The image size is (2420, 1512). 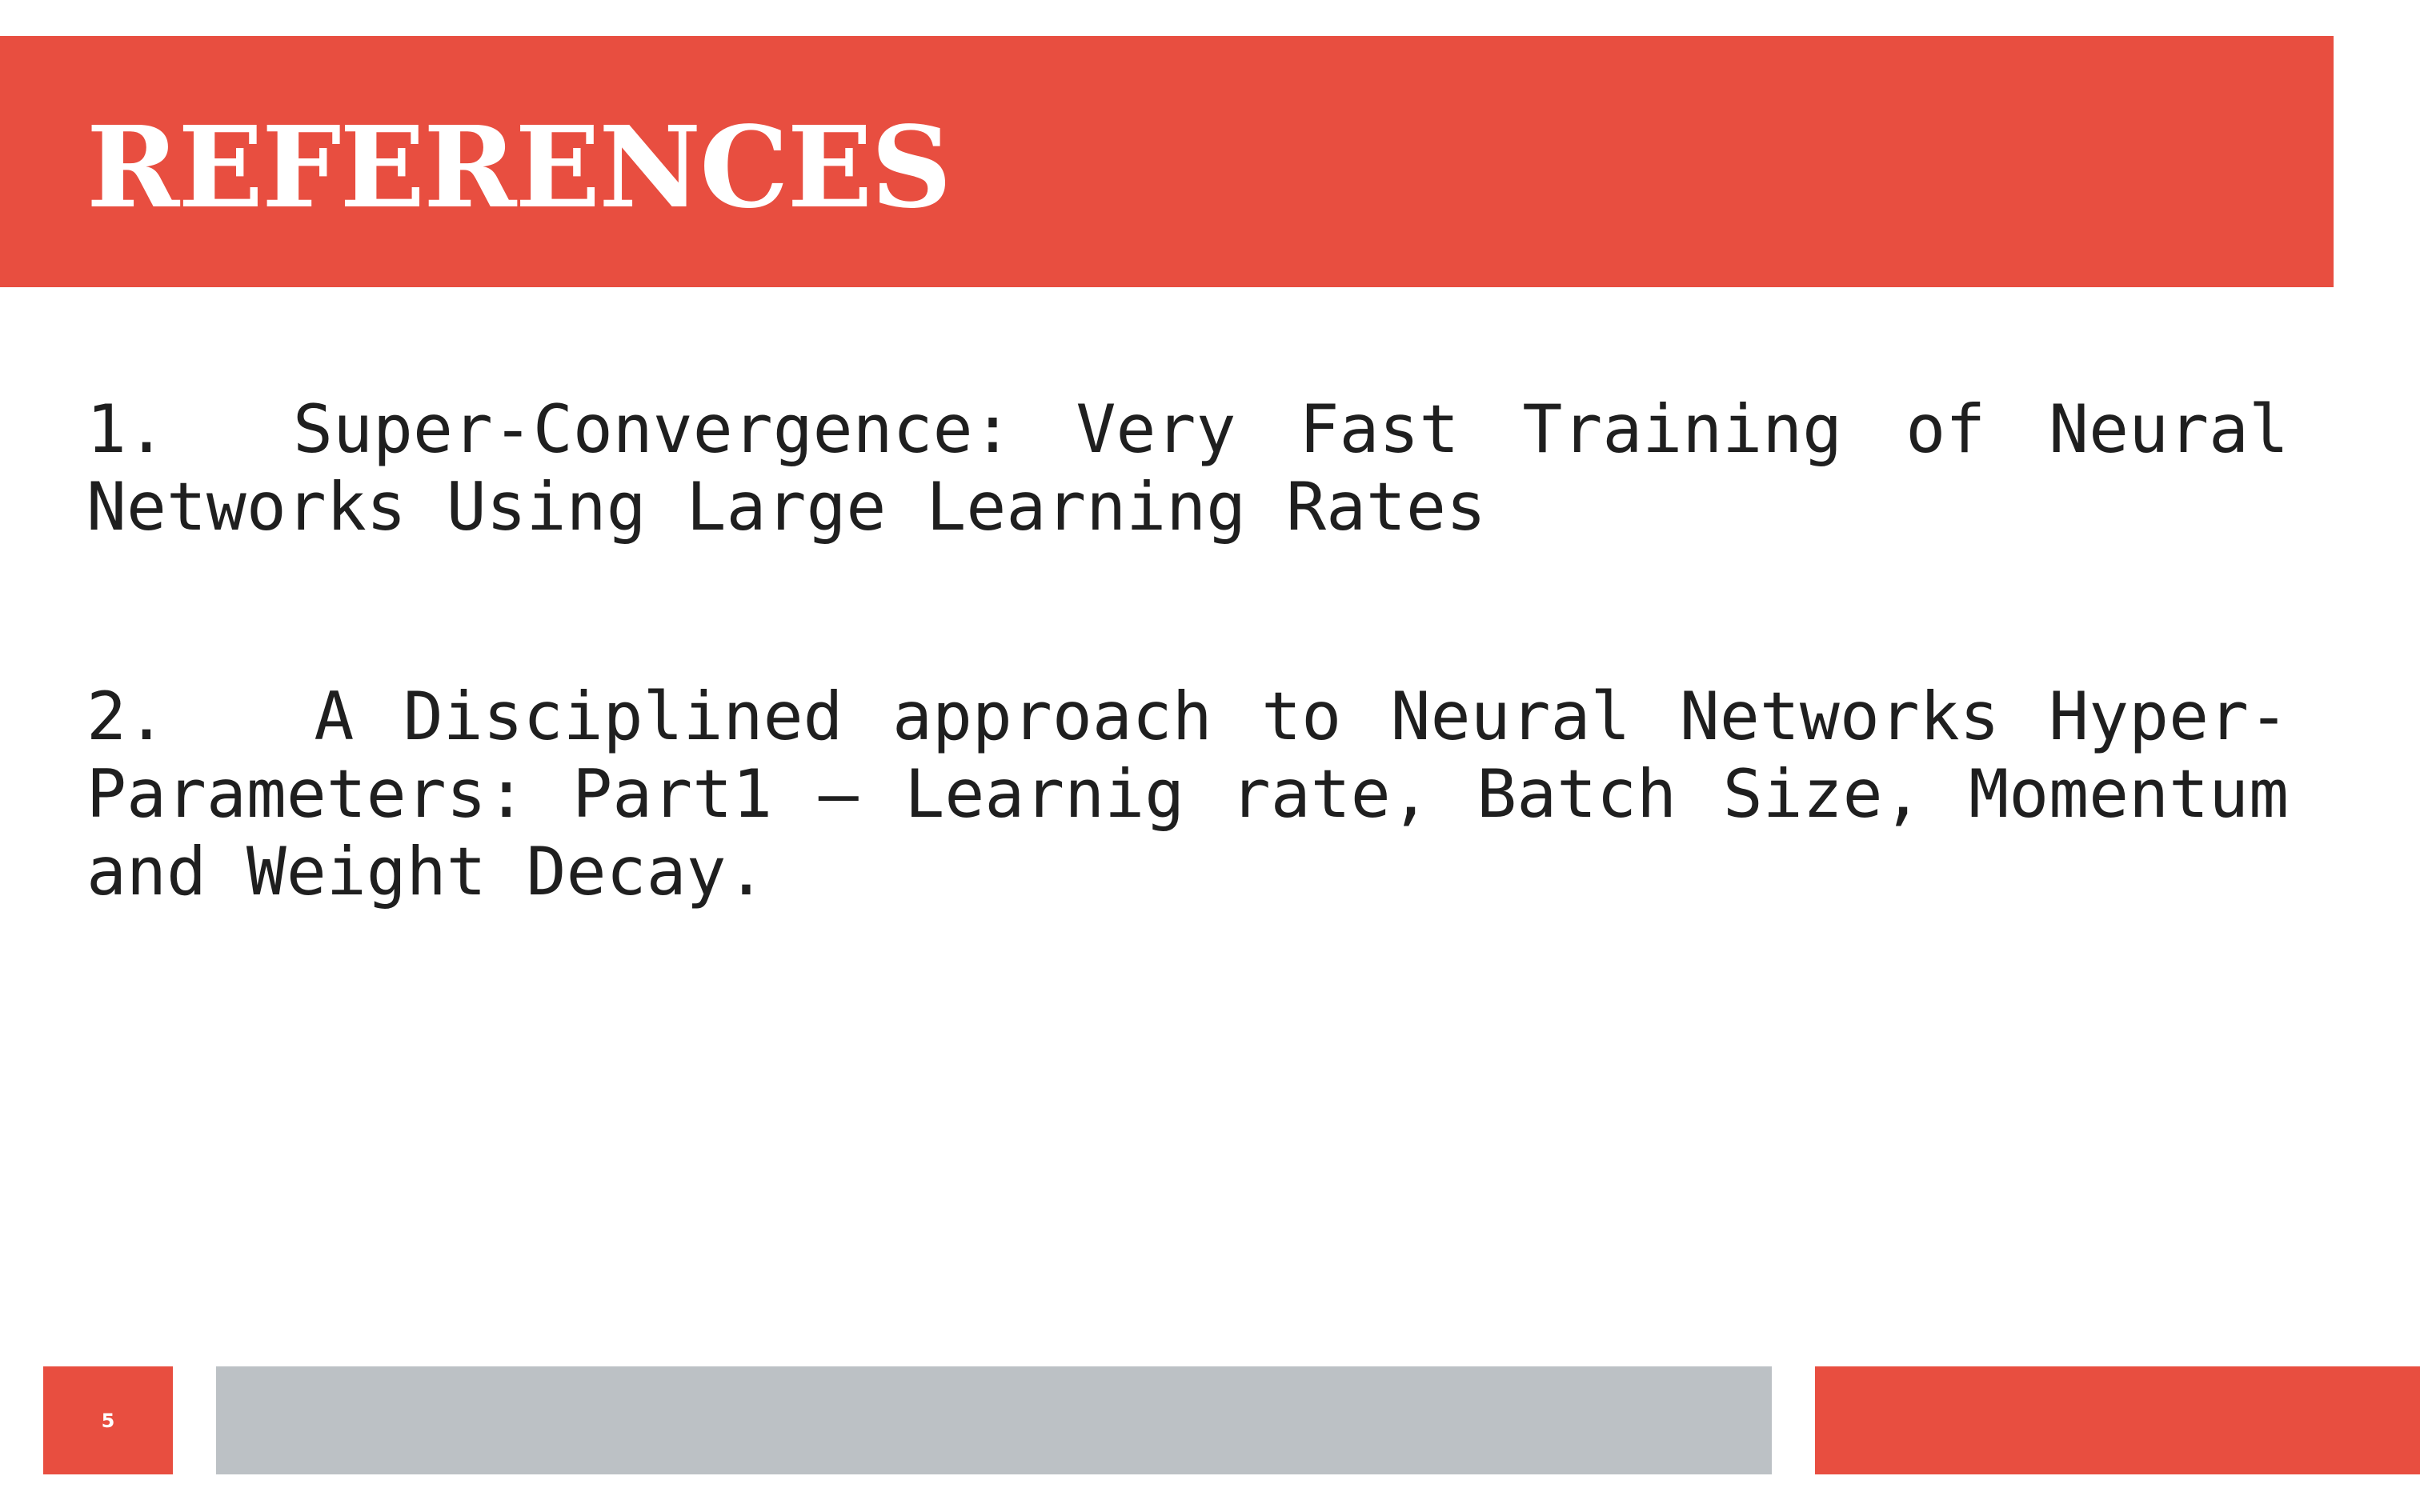 I want to click on footer-red-bar, so click(x=2117, y=1420).